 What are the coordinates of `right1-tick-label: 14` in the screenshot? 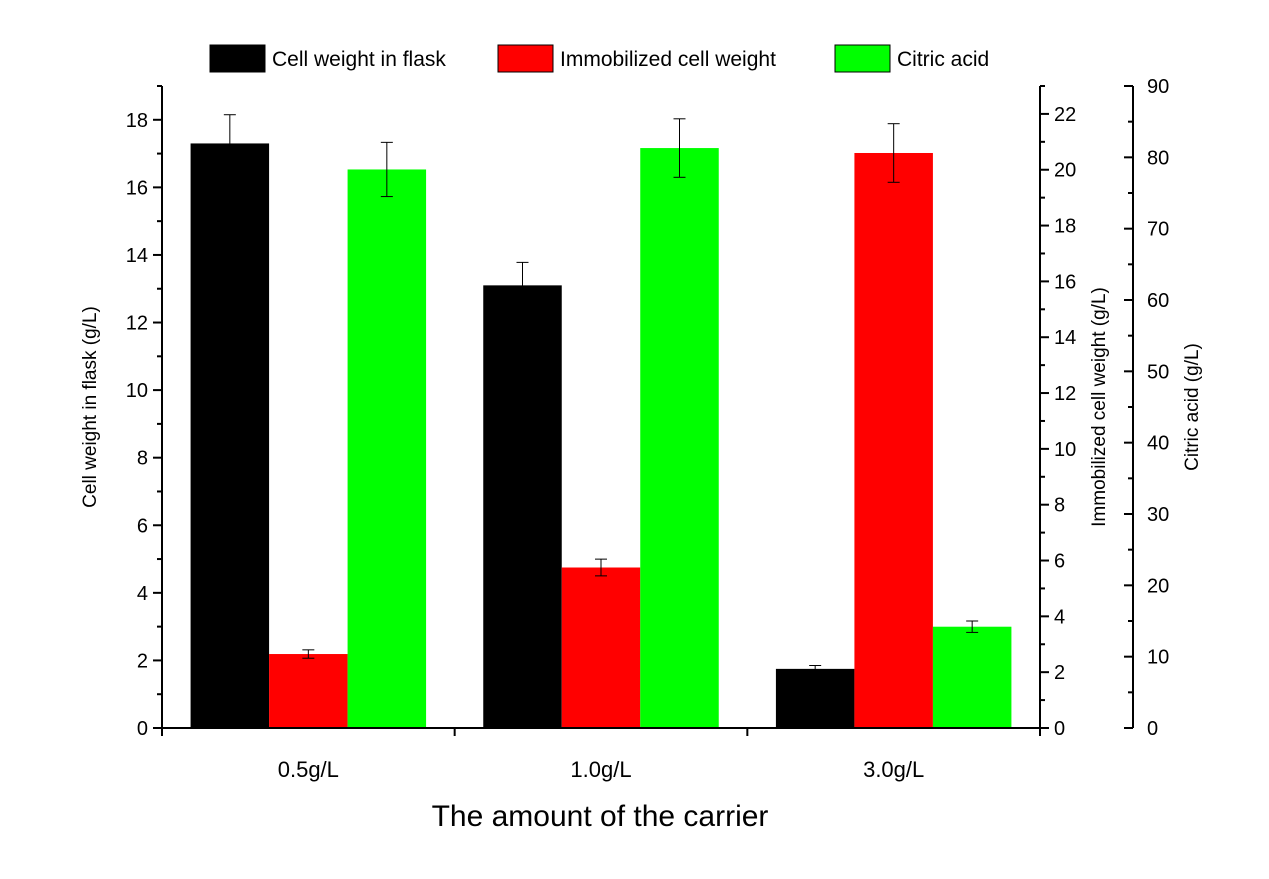 It's located at (1065, 338).